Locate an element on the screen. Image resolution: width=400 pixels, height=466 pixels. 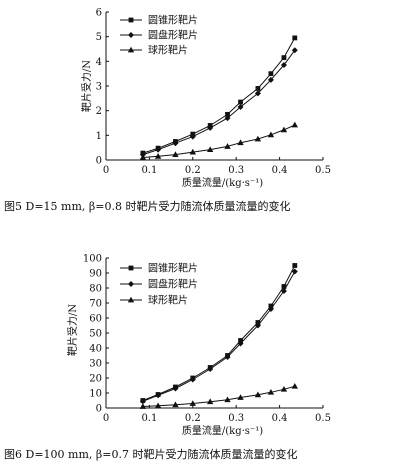
y-tick-label: 90 is located at coordinates (95, 274).